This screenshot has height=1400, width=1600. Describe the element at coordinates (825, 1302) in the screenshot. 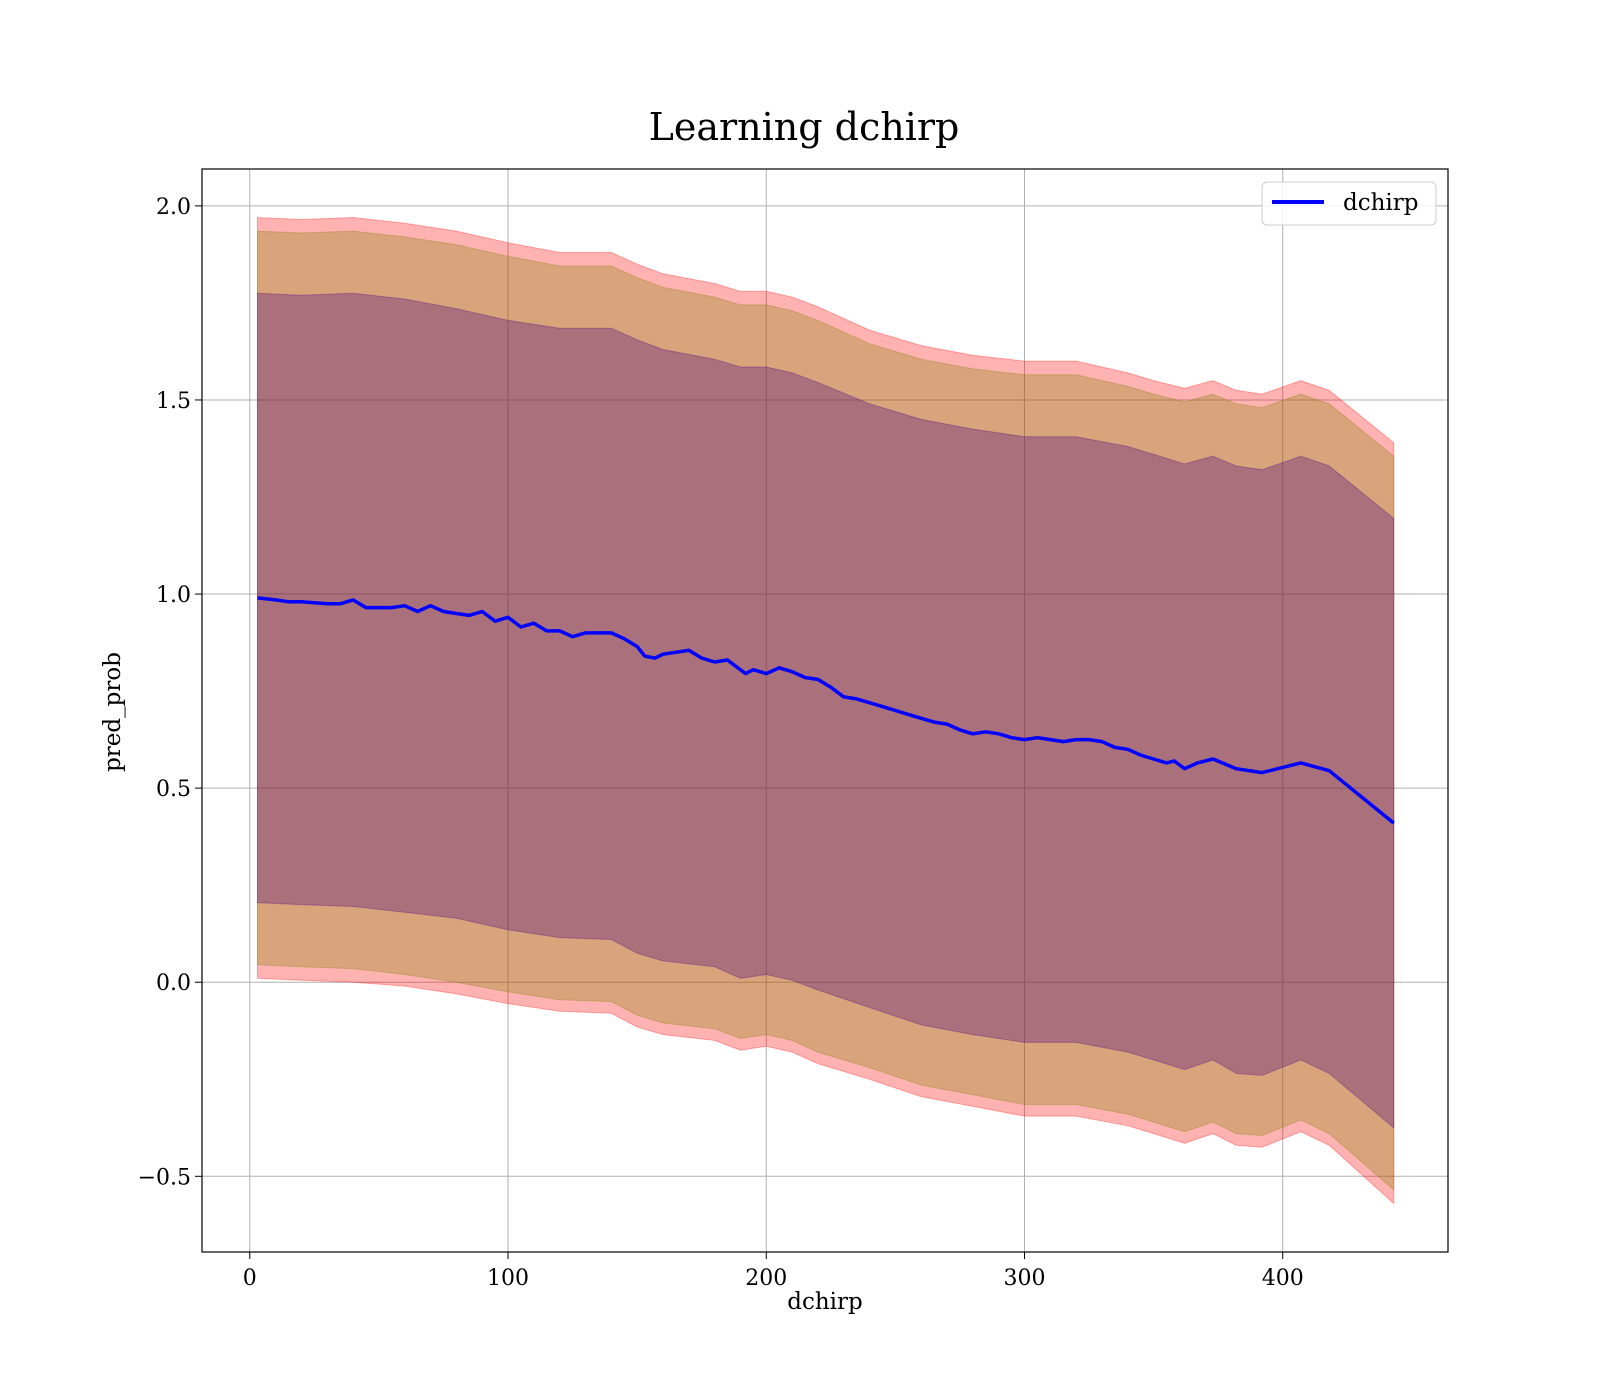

I see `x-axis-label: dchirp` at that location.